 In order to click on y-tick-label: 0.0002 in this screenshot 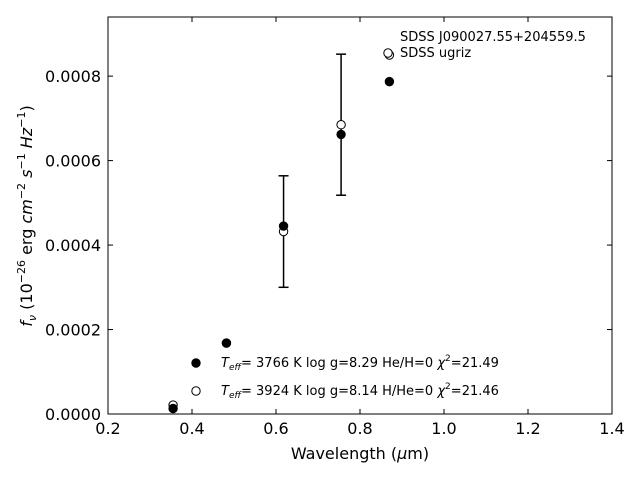, I will do `click(73, 330)`.